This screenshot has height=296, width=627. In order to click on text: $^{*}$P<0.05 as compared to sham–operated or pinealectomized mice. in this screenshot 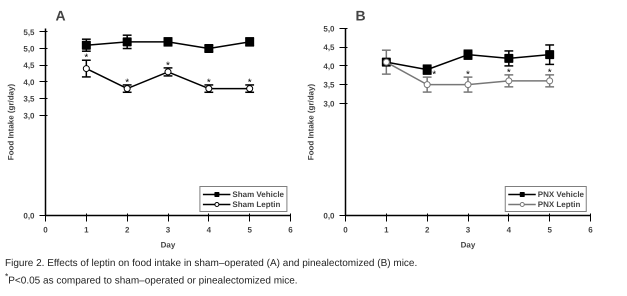, I will do `click(152, 280)`.